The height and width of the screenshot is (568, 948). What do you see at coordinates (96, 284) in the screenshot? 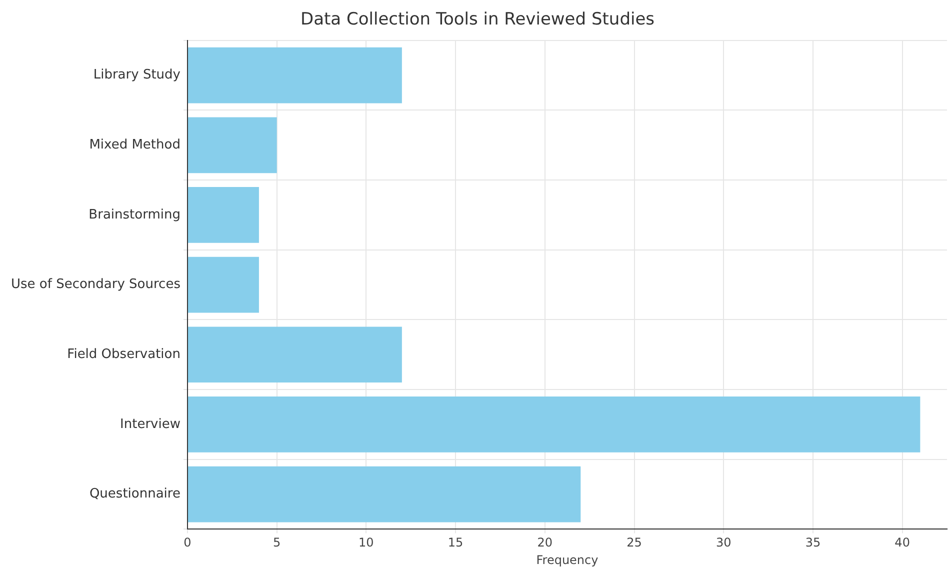
I see `y-tick-label: Use of Secondary Sources` at bounding box center [96, 284].